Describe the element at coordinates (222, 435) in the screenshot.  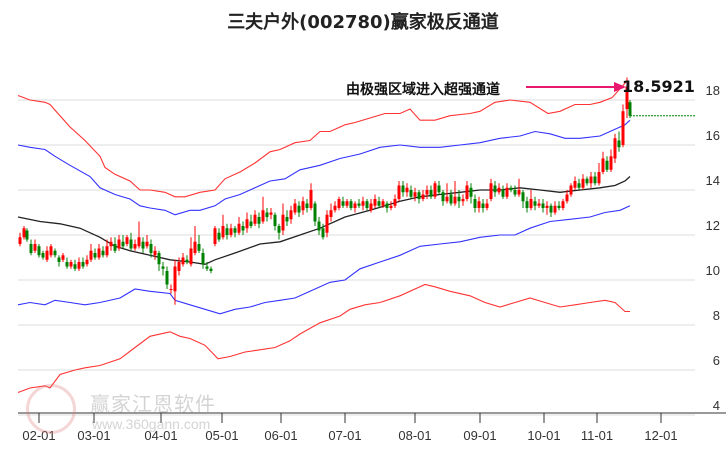
I see `x-tick-label: 05-01` at that location.